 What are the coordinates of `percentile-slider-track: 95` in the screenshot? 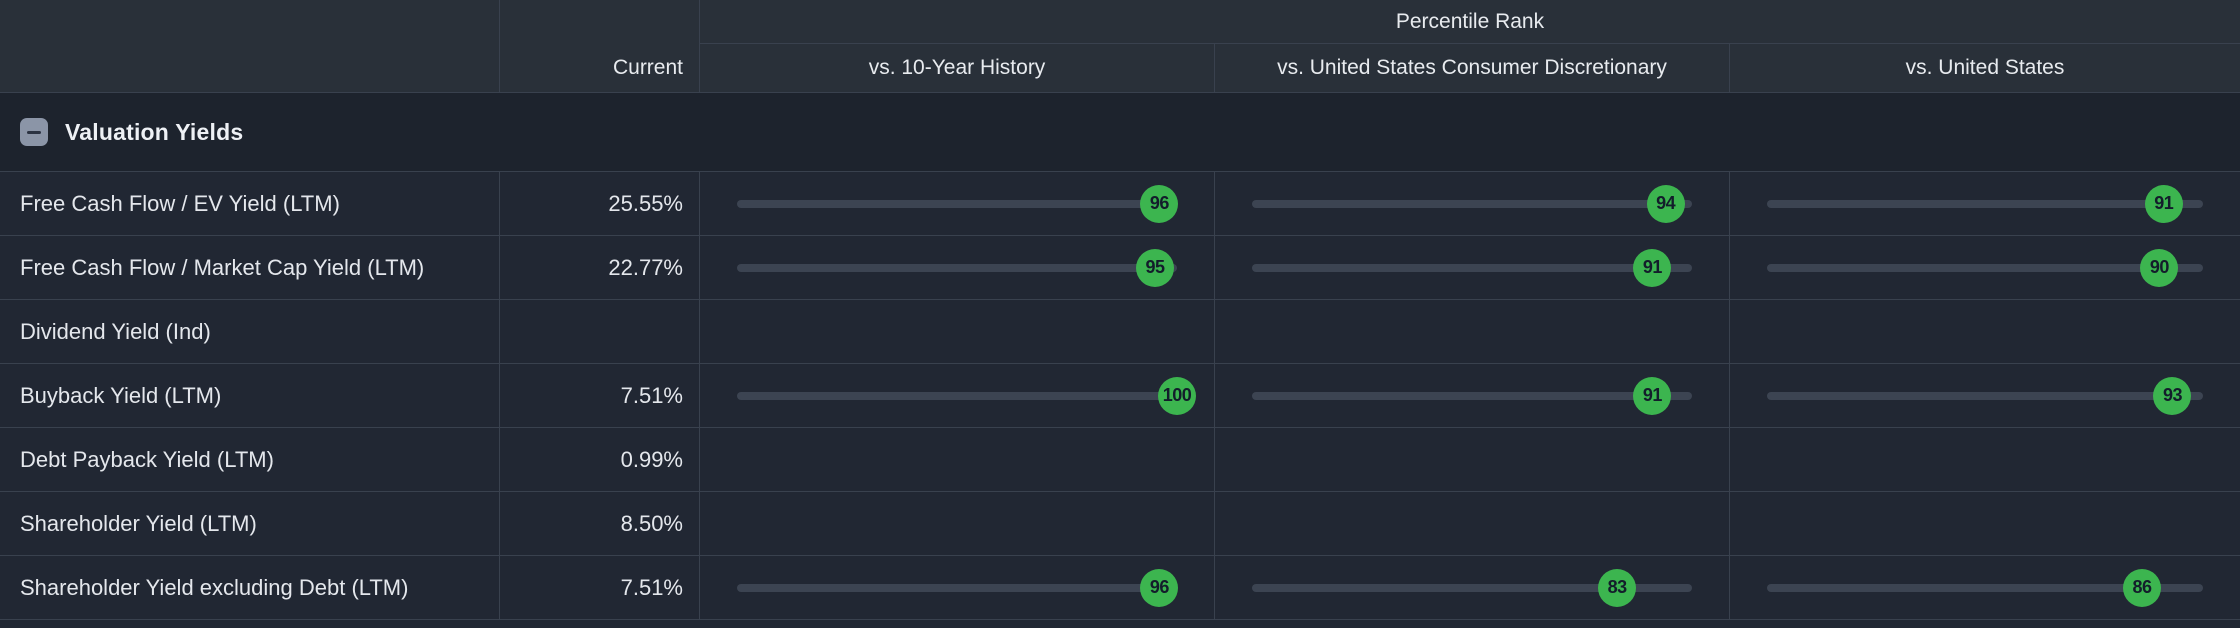 It's located at (957, 267).